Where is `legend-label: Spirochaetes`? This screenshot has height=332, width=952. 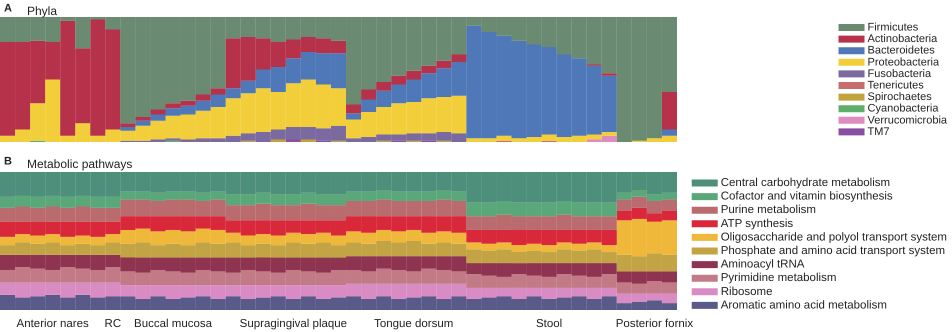
legend-label: Spirochaetes is located at coordinates (900, 97).